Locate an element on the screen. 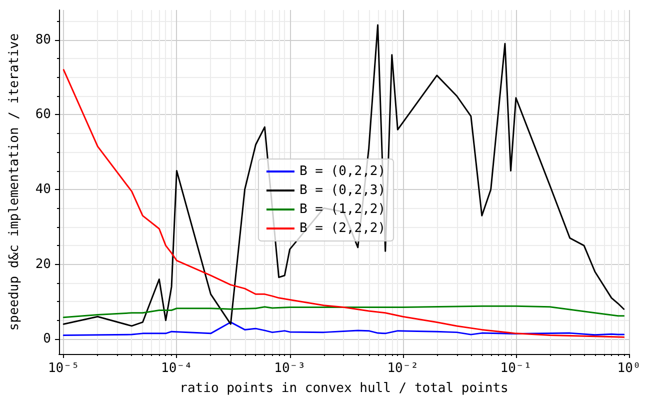  x-axis-title: ratio points in convex hull / total points is located at coordinates (344, 388).